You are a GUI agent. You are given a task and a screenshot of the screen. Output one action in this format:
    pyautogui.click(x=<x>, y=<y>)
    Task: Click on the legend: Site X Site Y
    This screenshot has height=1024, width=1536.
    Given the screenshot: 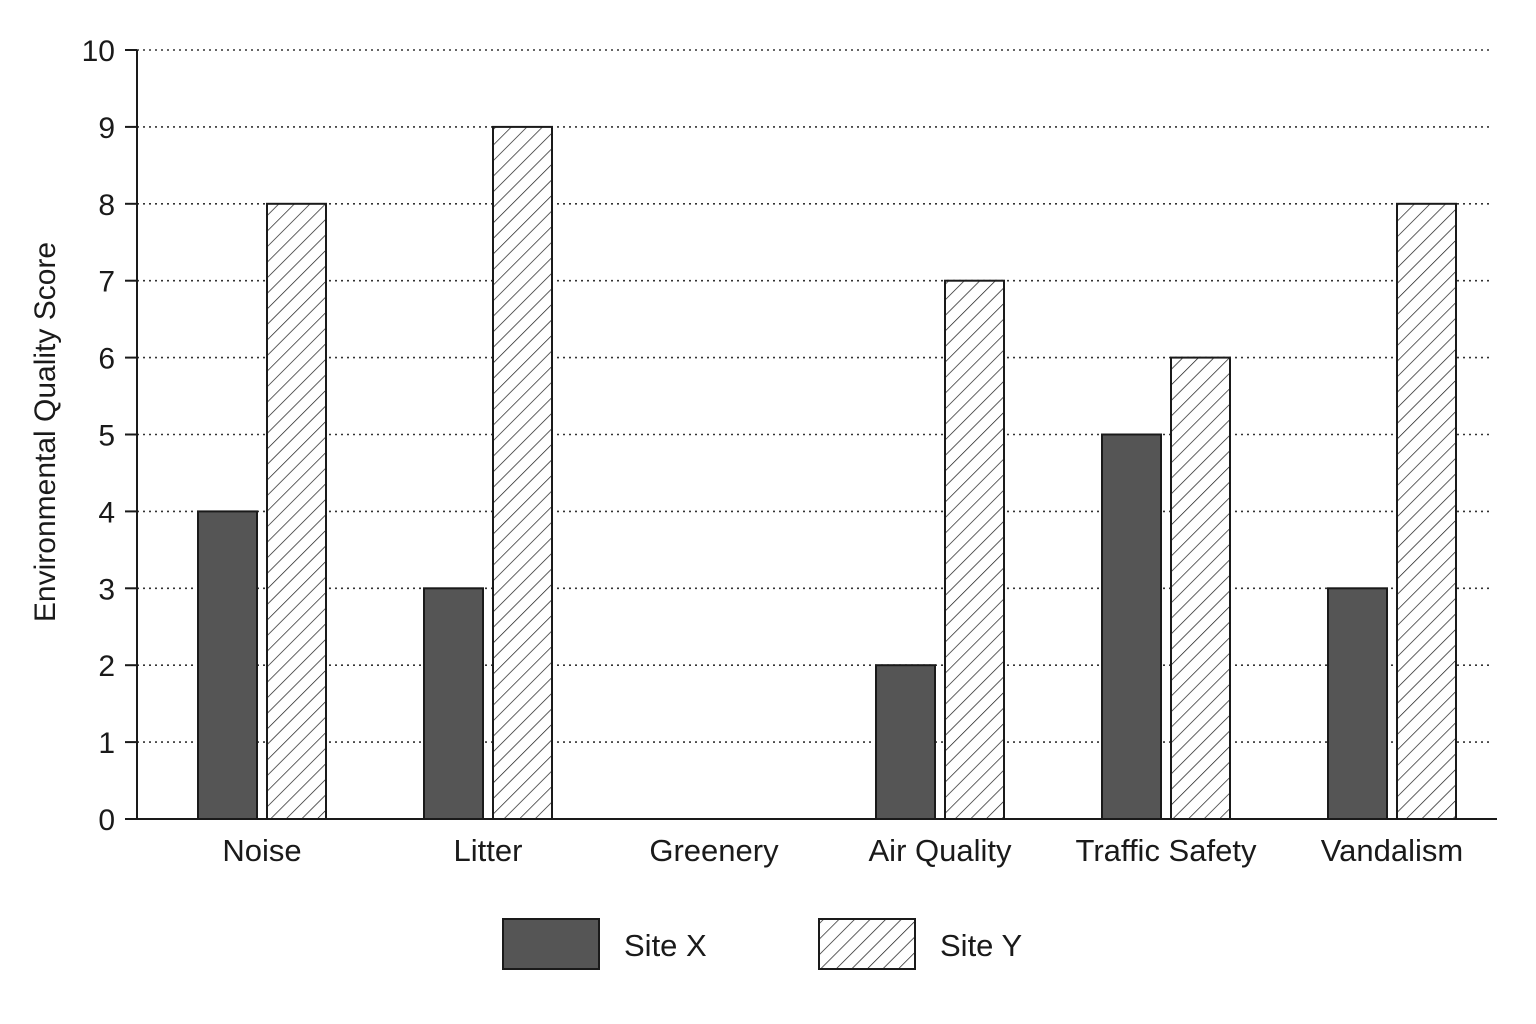 What is the action you would take?
    pyautogui.click(x=762, y=944)
    